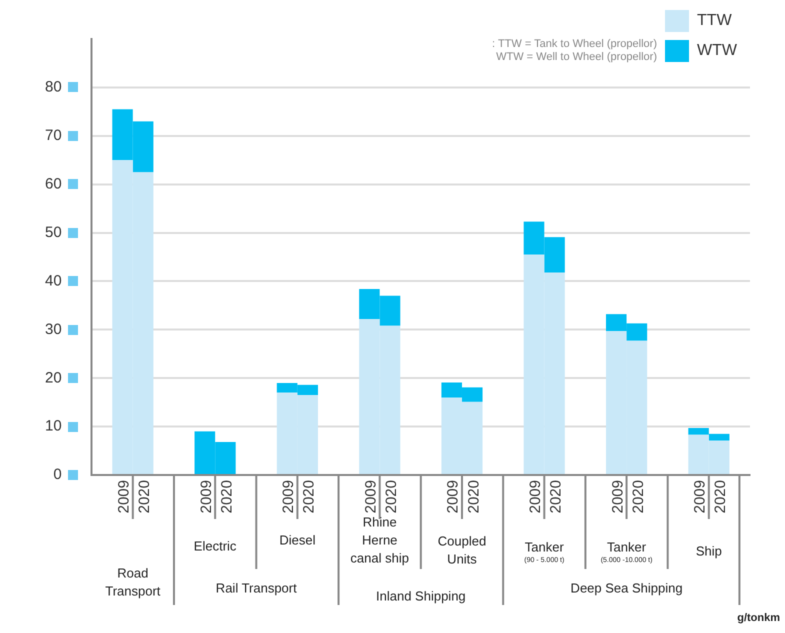  What do you see at coordinates (53, 135) in the screenshot?
I see `y-tick-label: 70` at bounding box center [53, 135].